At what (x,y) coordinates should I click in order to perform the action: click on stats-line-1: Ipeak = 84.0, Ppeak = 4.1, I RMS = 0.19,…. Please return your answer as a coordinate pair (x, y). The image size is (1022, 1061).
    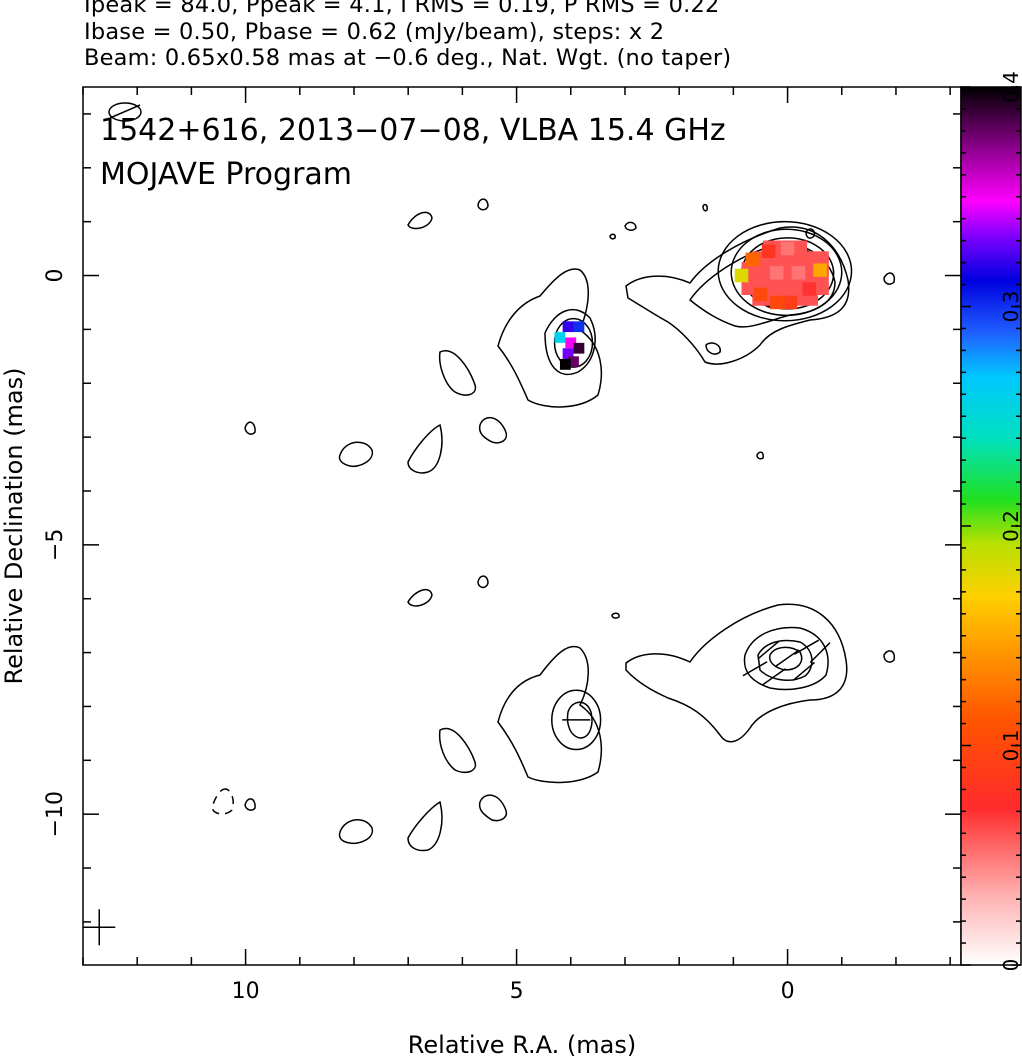
    Looking at the image, I should click on (402, 9).